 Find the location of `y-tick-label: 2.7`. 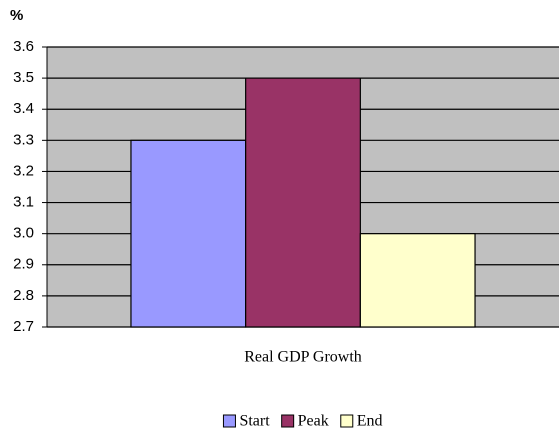

y-tick-label: 2.7 is located at coordinates (23, 326).